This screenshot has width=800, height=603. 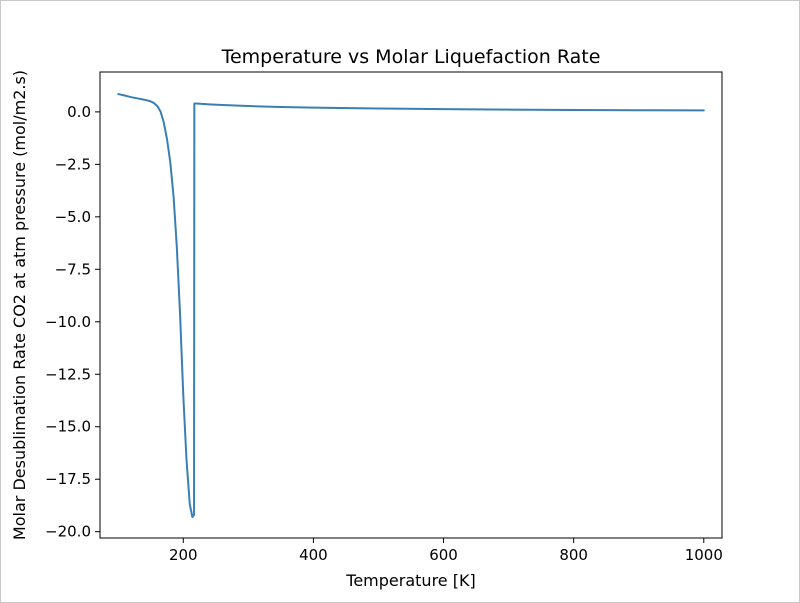 What do you see at coordinates (704, 555) in the screenshot?
I see `x-tick-label: 1000` at bounding box center [704, 555].